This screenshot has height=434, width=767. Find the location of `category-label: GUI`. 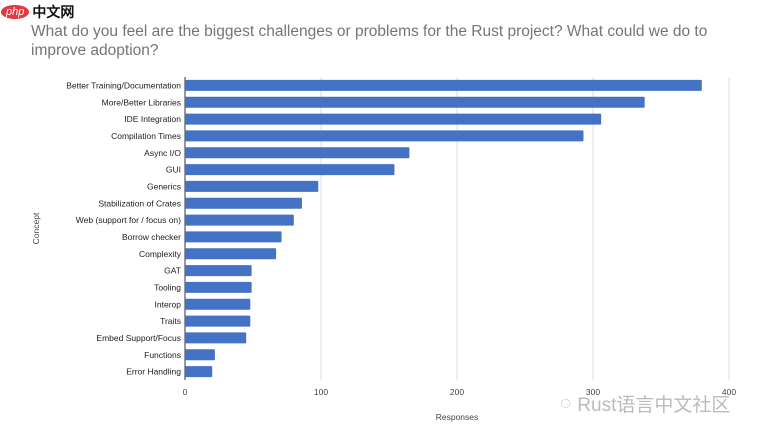

category-label: GUI is located at coordinates (173, 170).